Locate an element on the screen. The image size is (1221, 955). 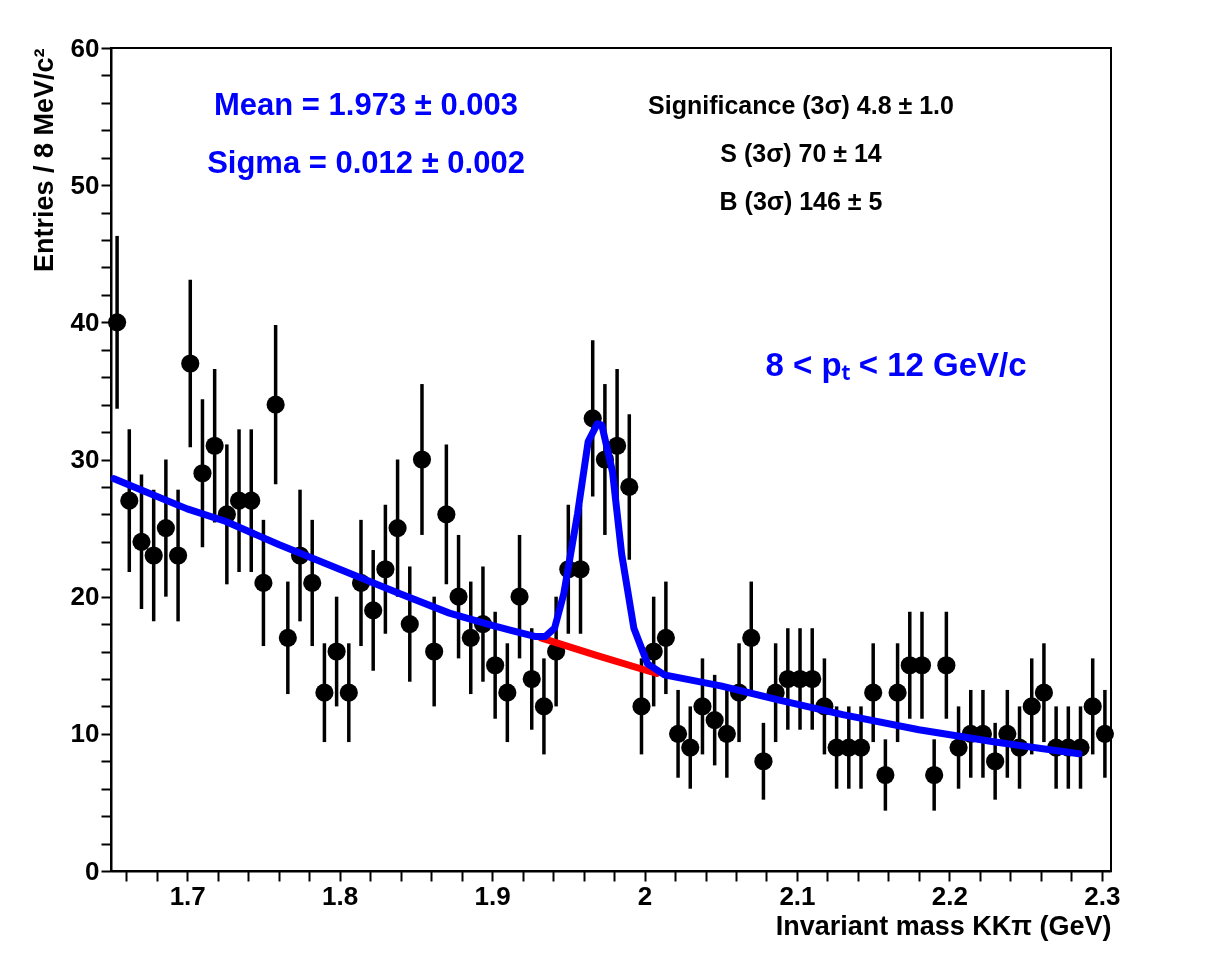
y-tick-label: 40 is located at coordinates (85, 321).